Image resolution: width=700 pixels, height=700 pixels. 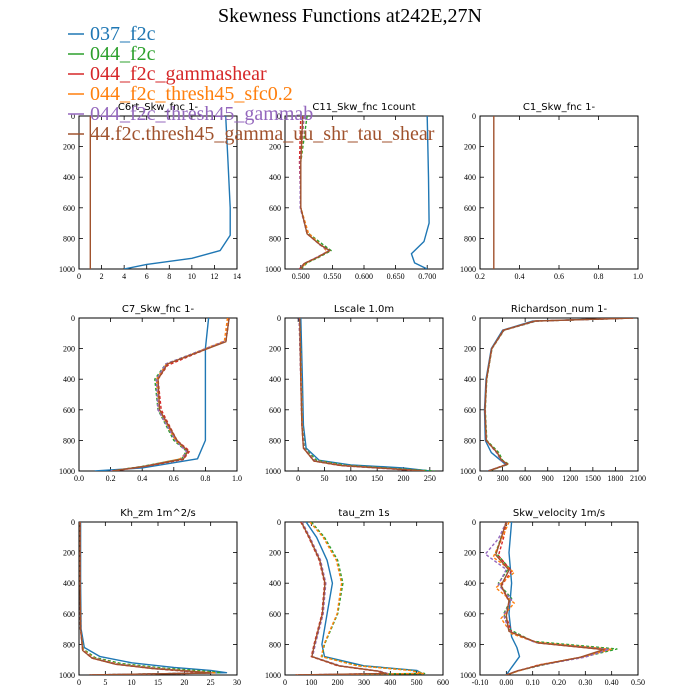 What do you see at coordinates (364, 276) in the screenshot?
I see `x-tick-label: 0.600` at bounding box center [364, 276].